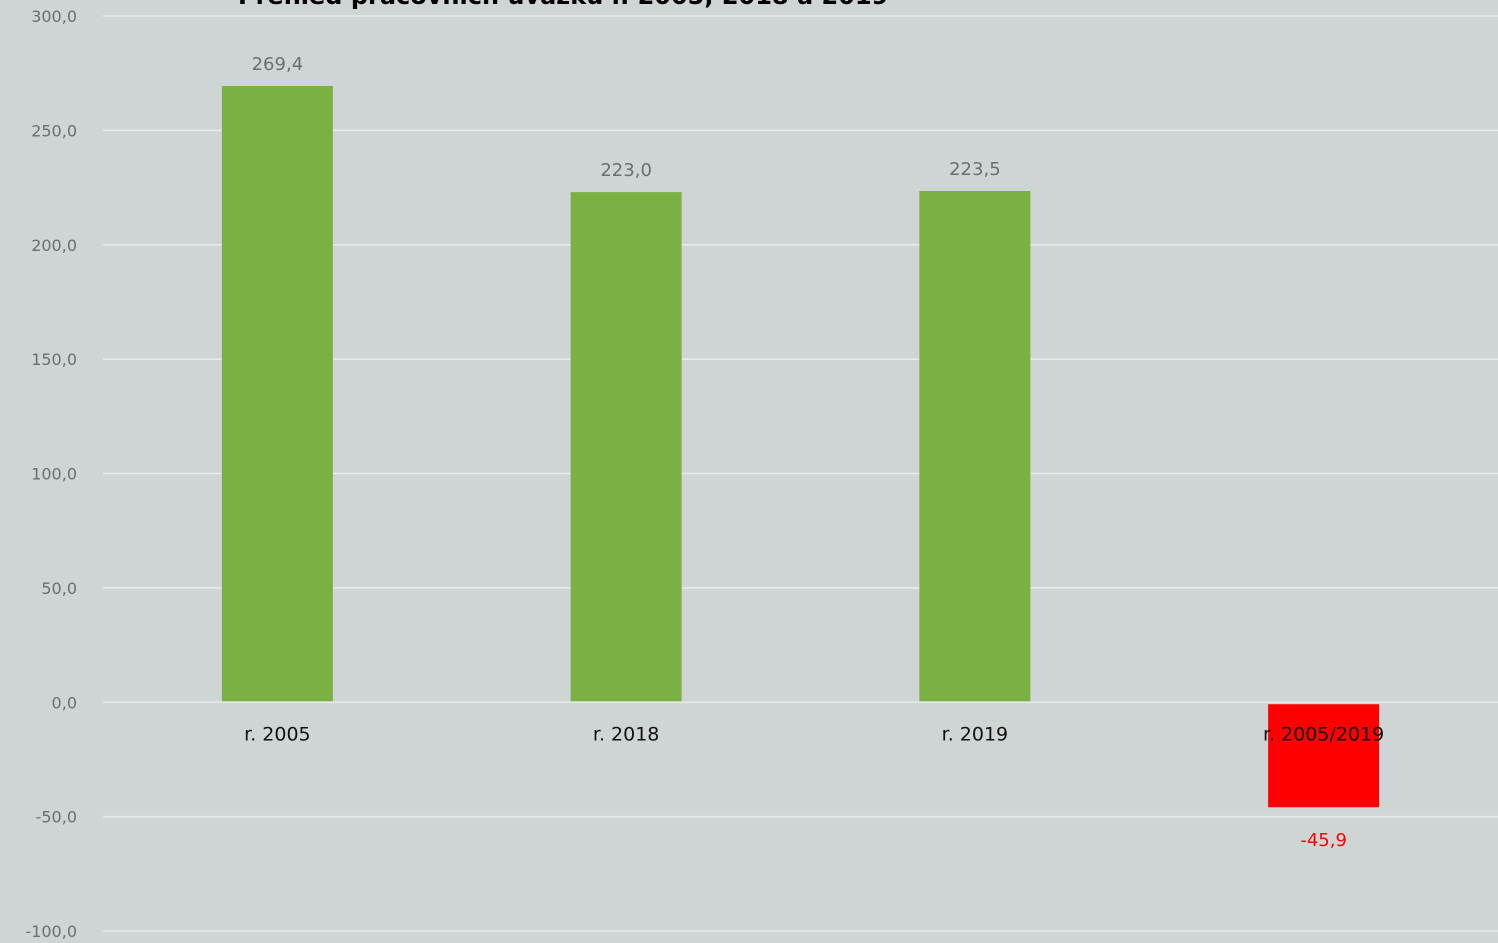 This screenshot has height=943, width=1498. What do you see at coordinates (59, 588) in the screenshot?
I see `y-tick-label: 50,0` at bounding box center [59, 588].